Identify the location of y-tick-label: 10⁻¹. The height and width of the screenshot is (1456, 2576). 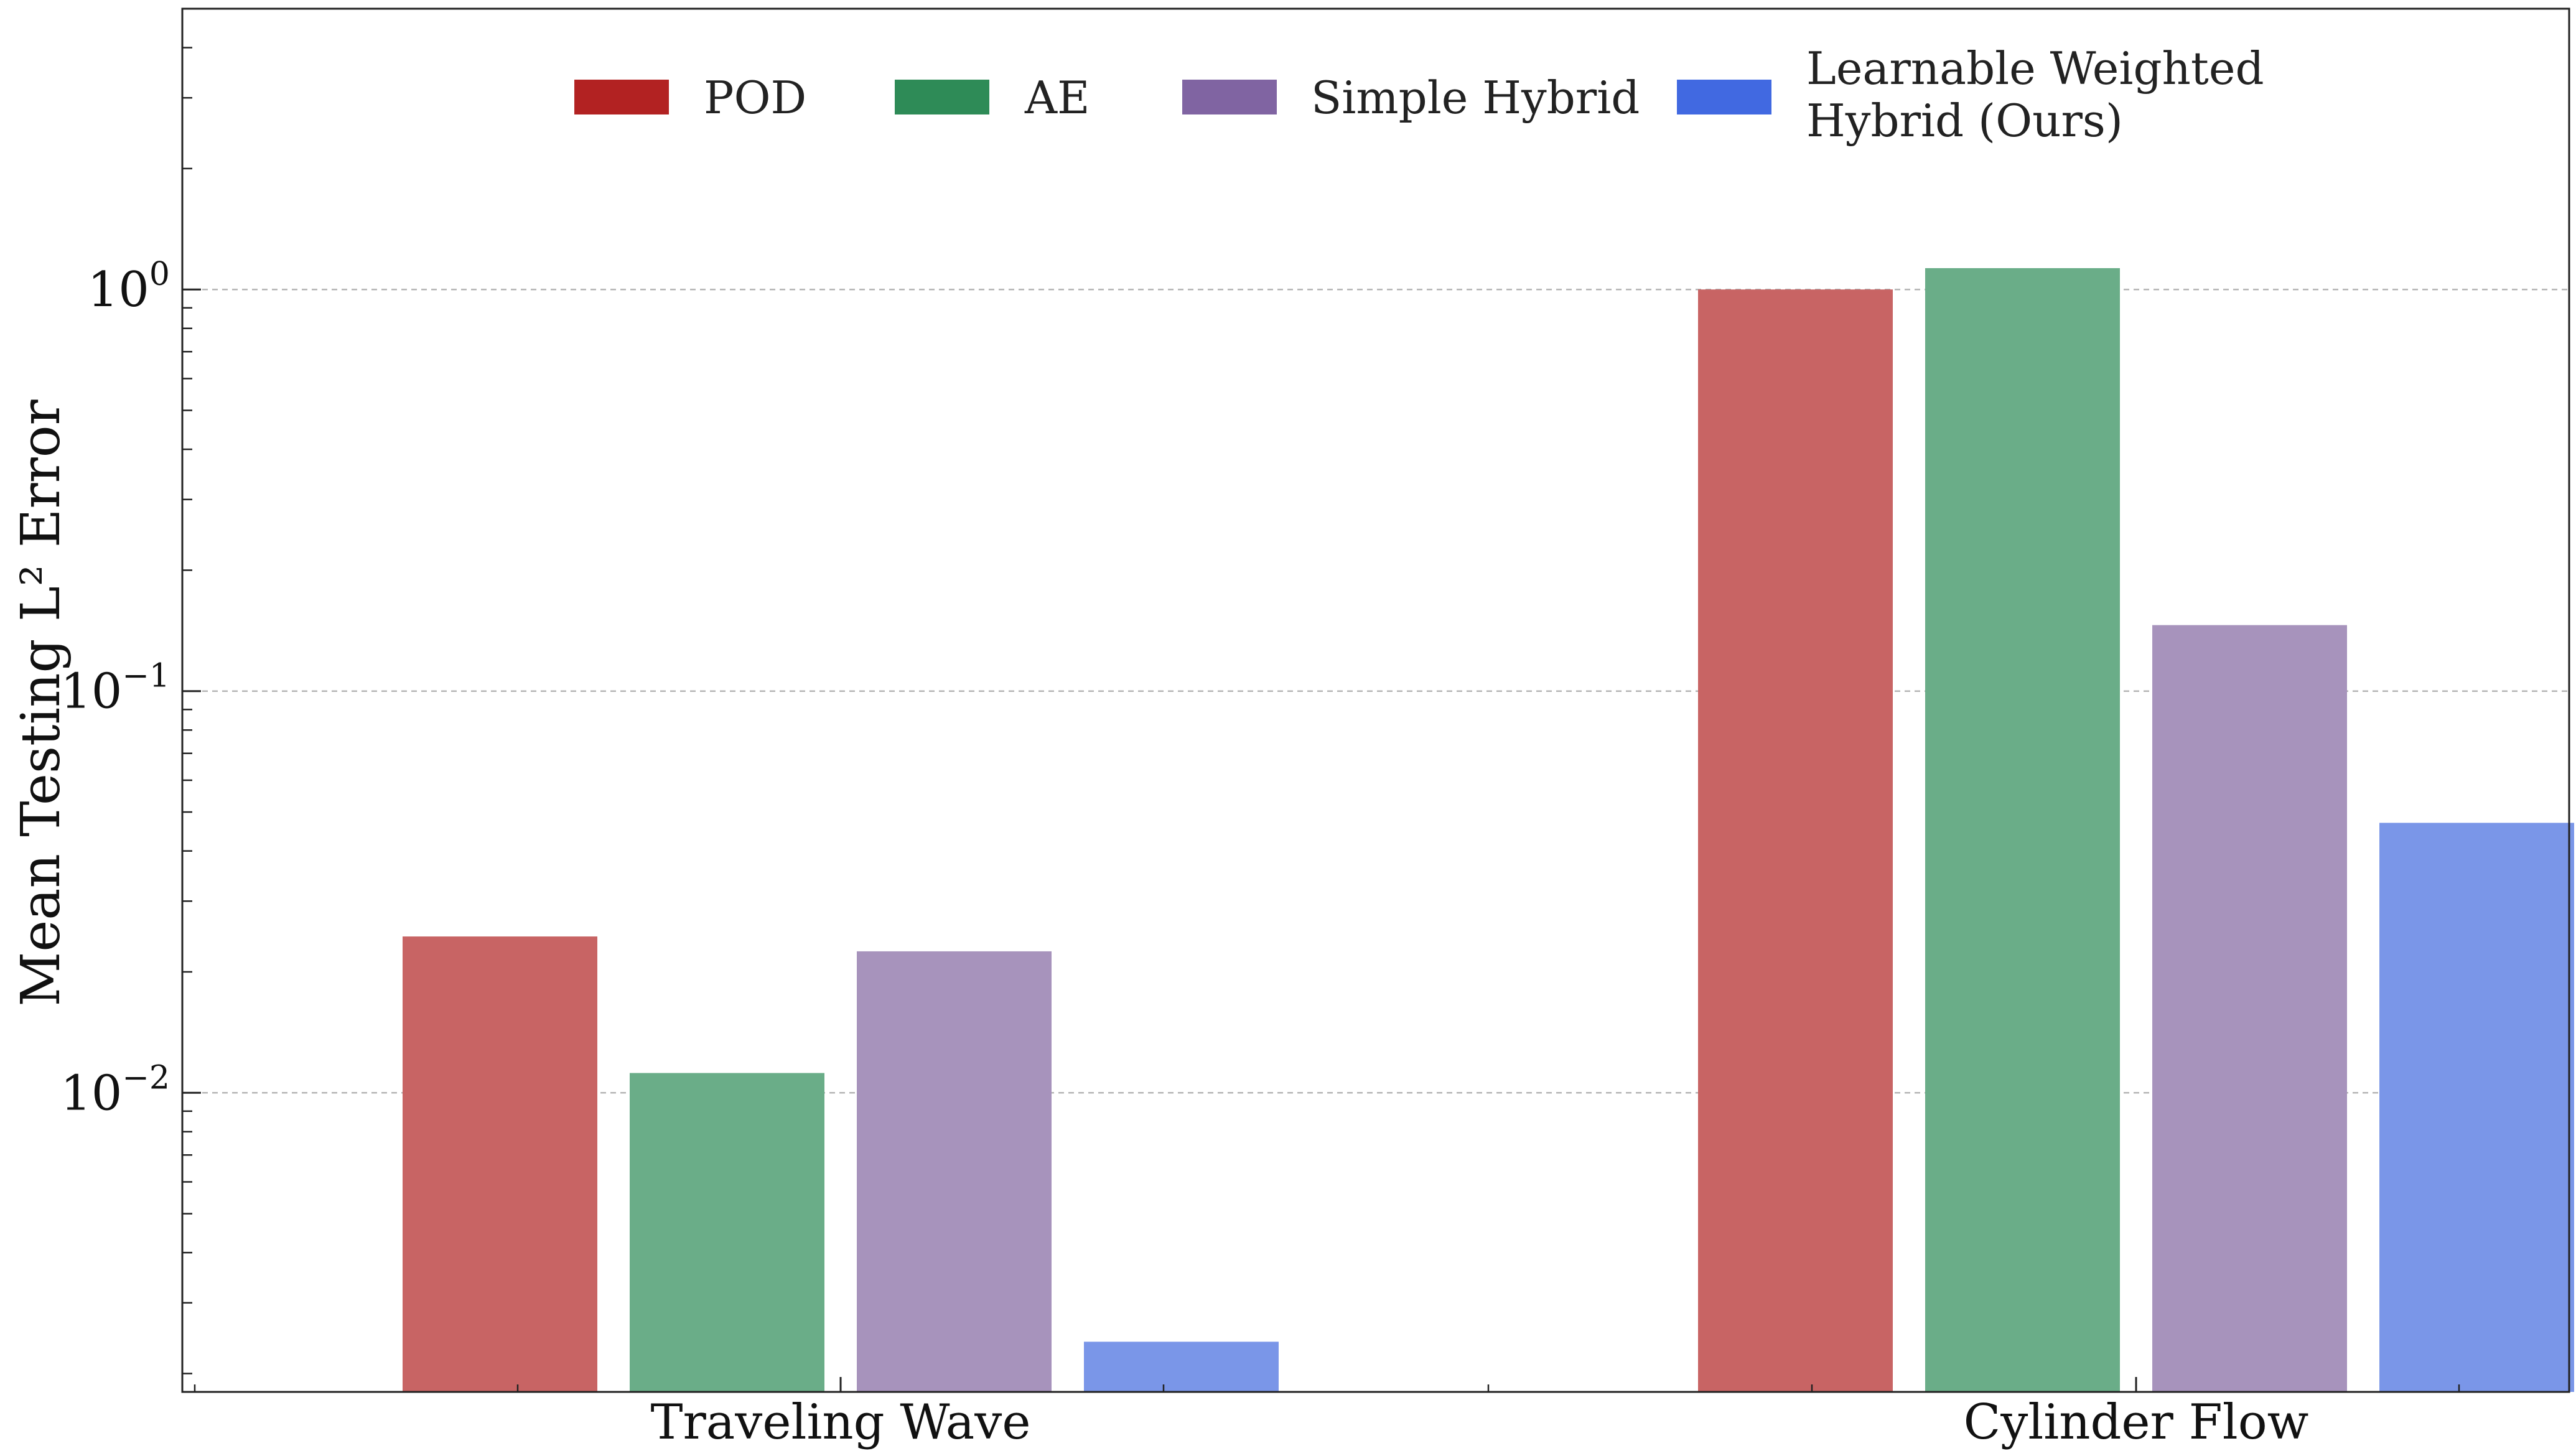
(115, 689).